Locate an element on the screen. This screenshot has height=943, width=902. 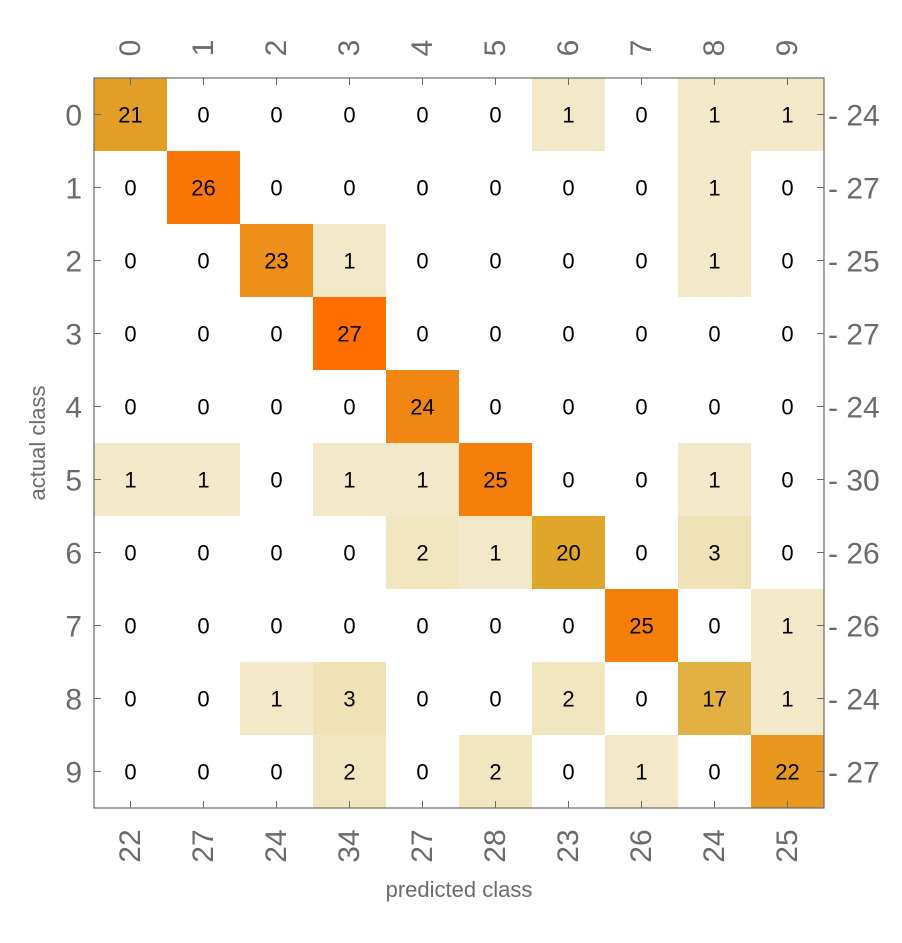
cell-value-9-2: 0 is located at coordinates (276, 772).